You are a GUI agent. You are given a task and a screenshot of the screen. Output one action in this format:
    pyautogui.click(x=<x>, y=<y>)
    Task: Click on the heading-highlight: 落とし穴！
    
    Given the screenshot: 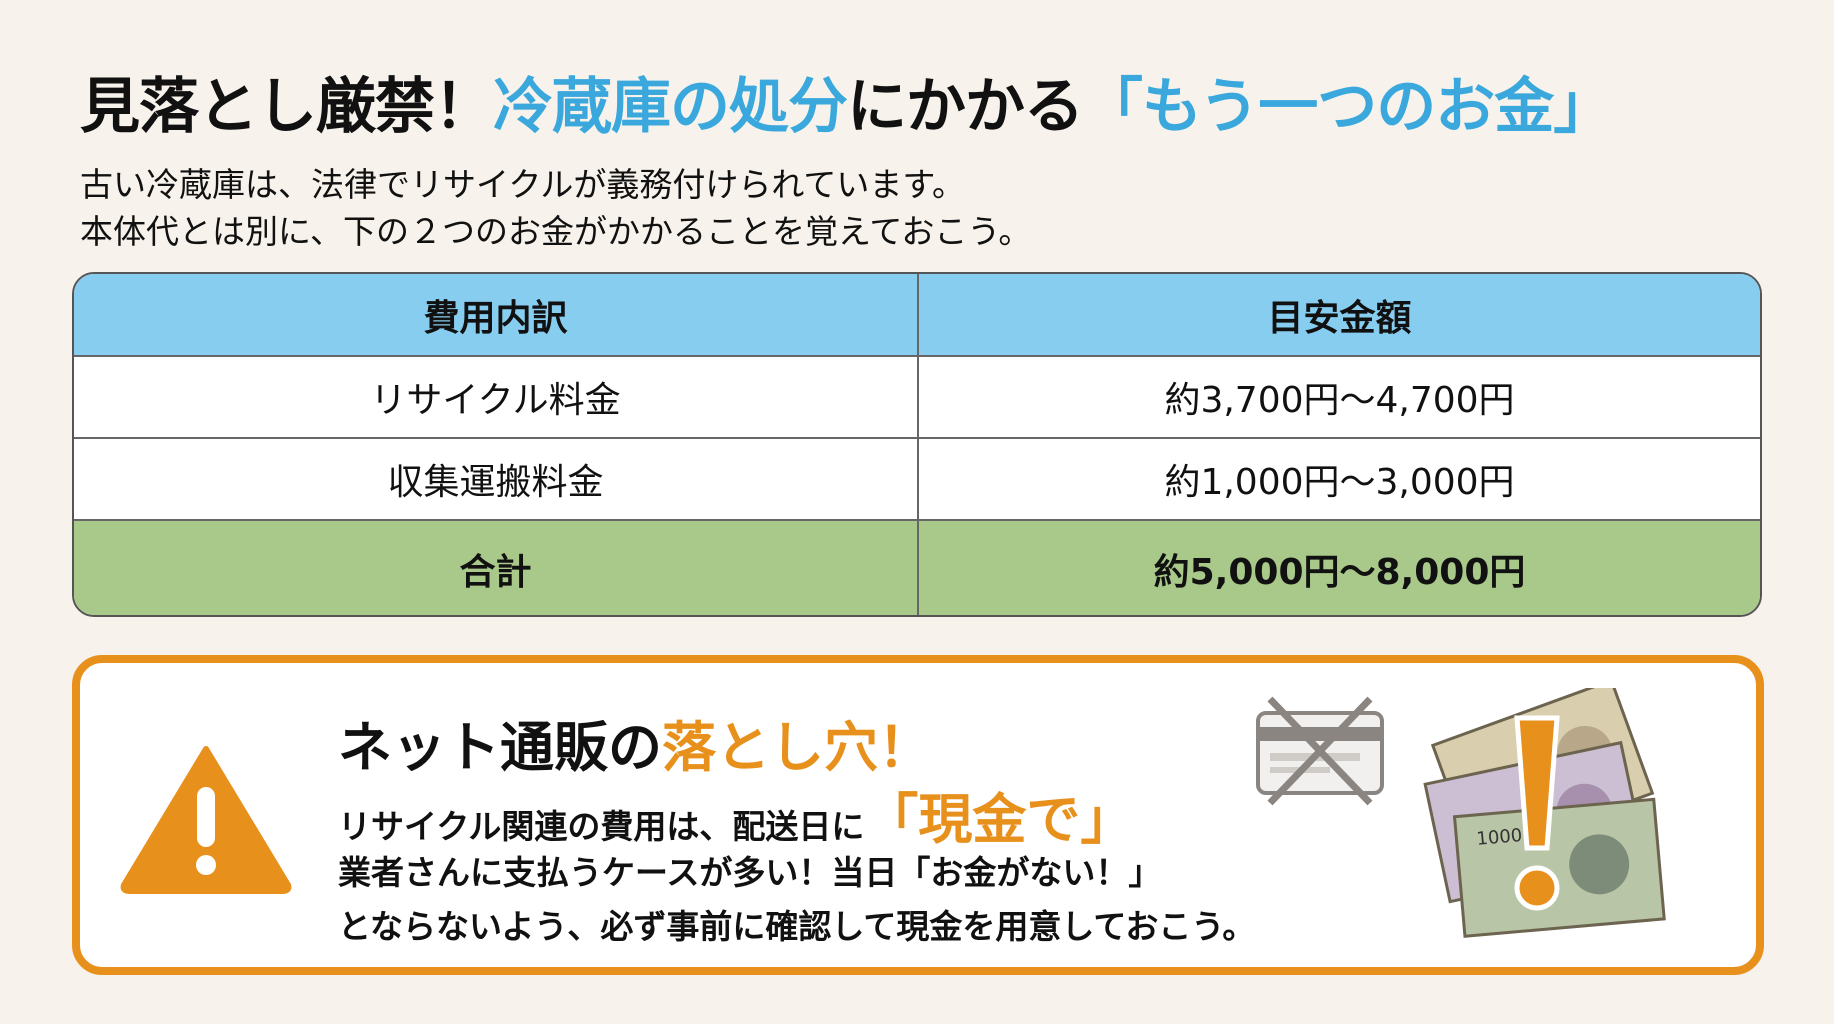 What is the action you would take?
    pyautogui.click(x=797, y=747)
    